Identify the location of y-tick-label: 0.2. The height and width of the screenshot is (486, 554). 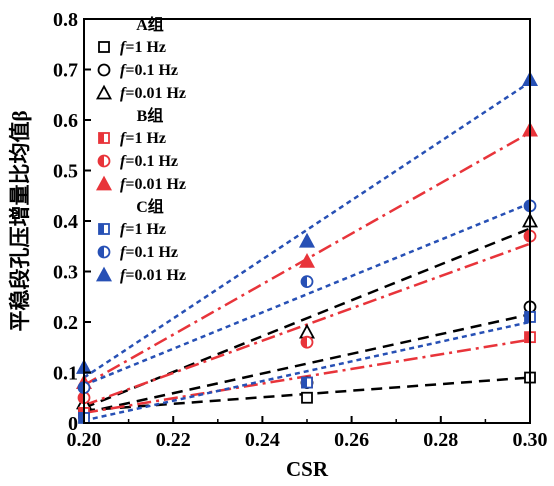
(65, 323).